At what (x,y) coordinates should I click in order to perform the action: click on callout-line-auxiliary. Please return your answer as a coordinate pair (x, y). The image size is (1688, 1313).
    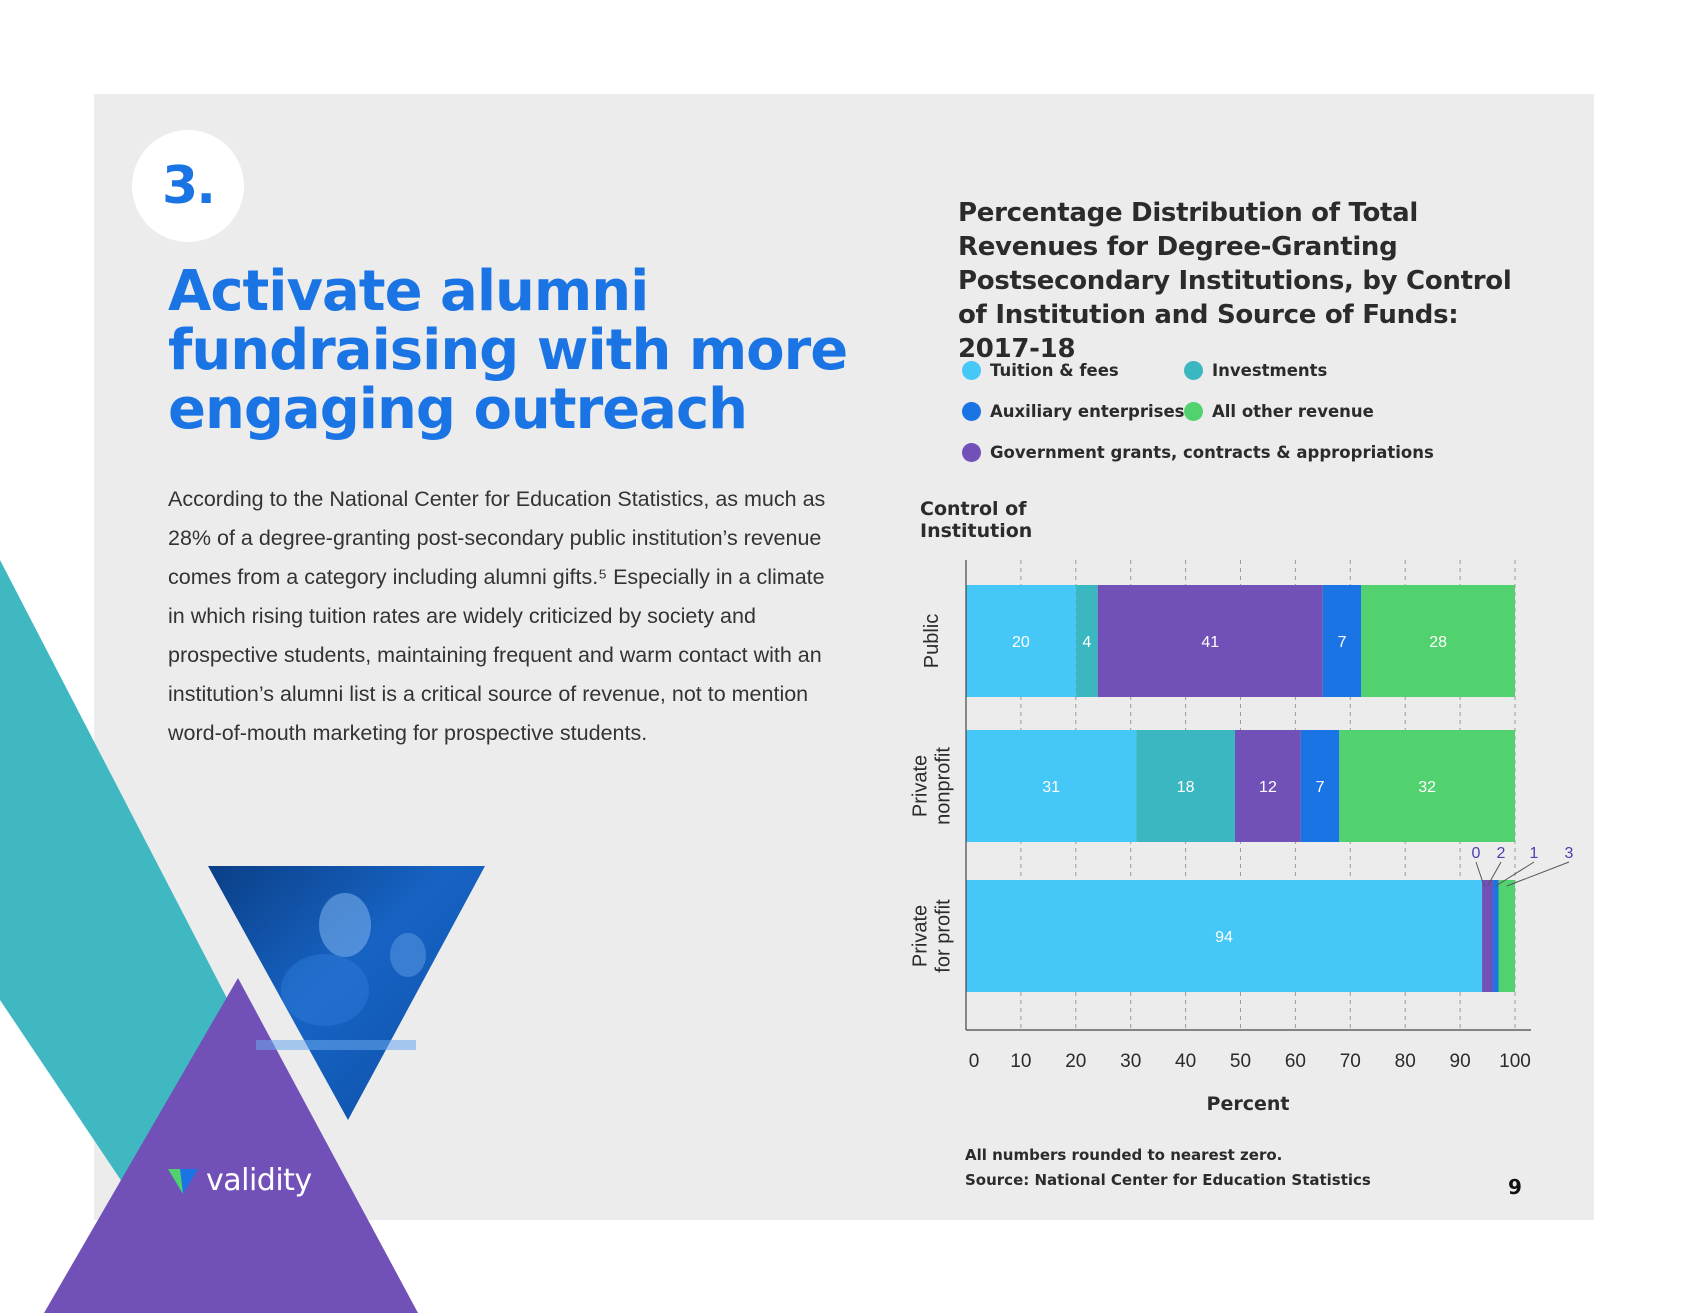
    Looking at the image, I should click on (1515, 874).